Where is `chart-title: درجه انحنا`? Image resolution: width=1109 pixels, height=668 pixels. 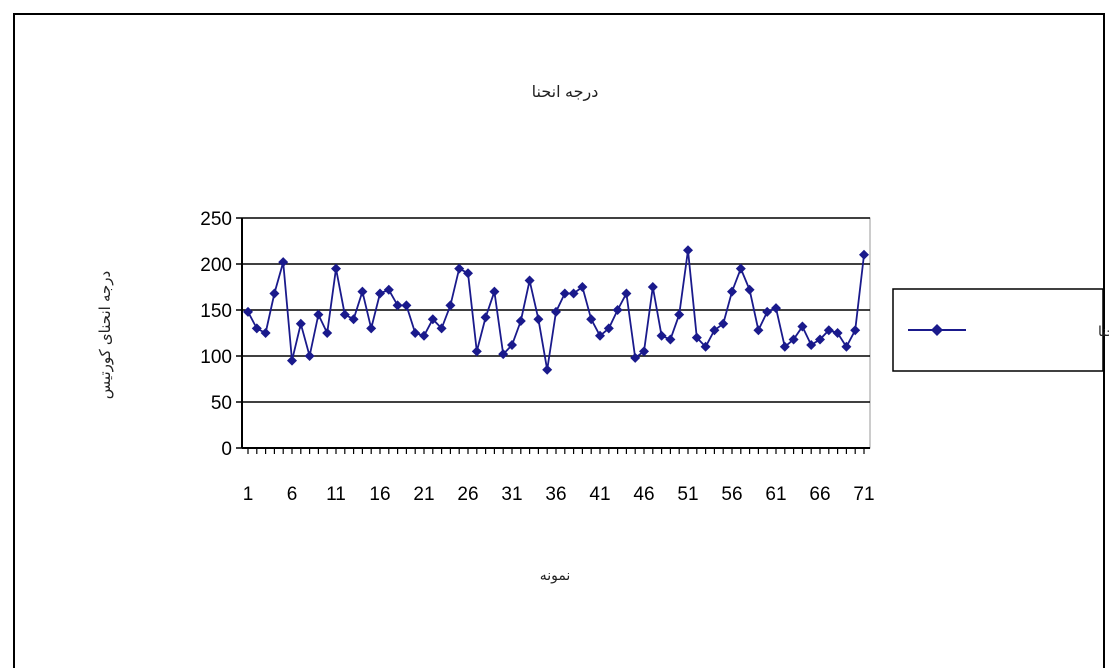 chart-title: درجه انحنا is located at coordinates (565, 93).